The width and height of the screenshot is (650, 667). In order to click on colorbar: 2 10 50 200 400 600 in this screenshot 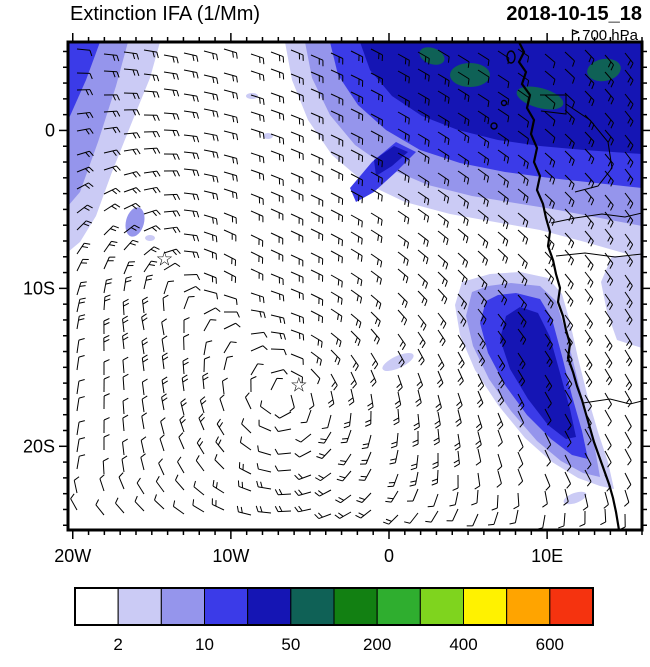, I will do `click(334, 620)`.